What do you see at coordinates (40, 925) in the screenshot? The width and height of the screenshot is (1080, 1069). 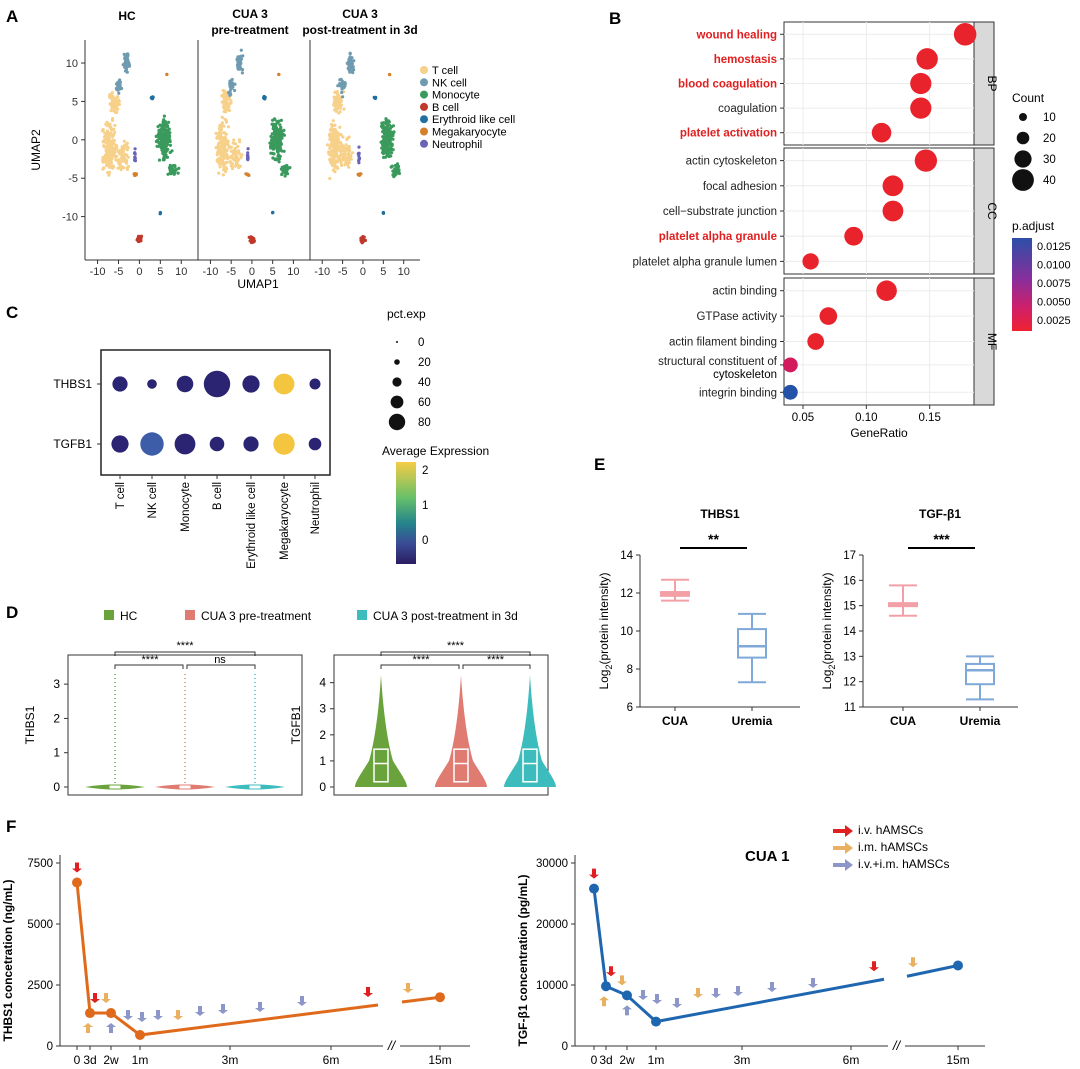 I see `timecourse-y-tick-label: 5000` at bounding box center [40, 925].